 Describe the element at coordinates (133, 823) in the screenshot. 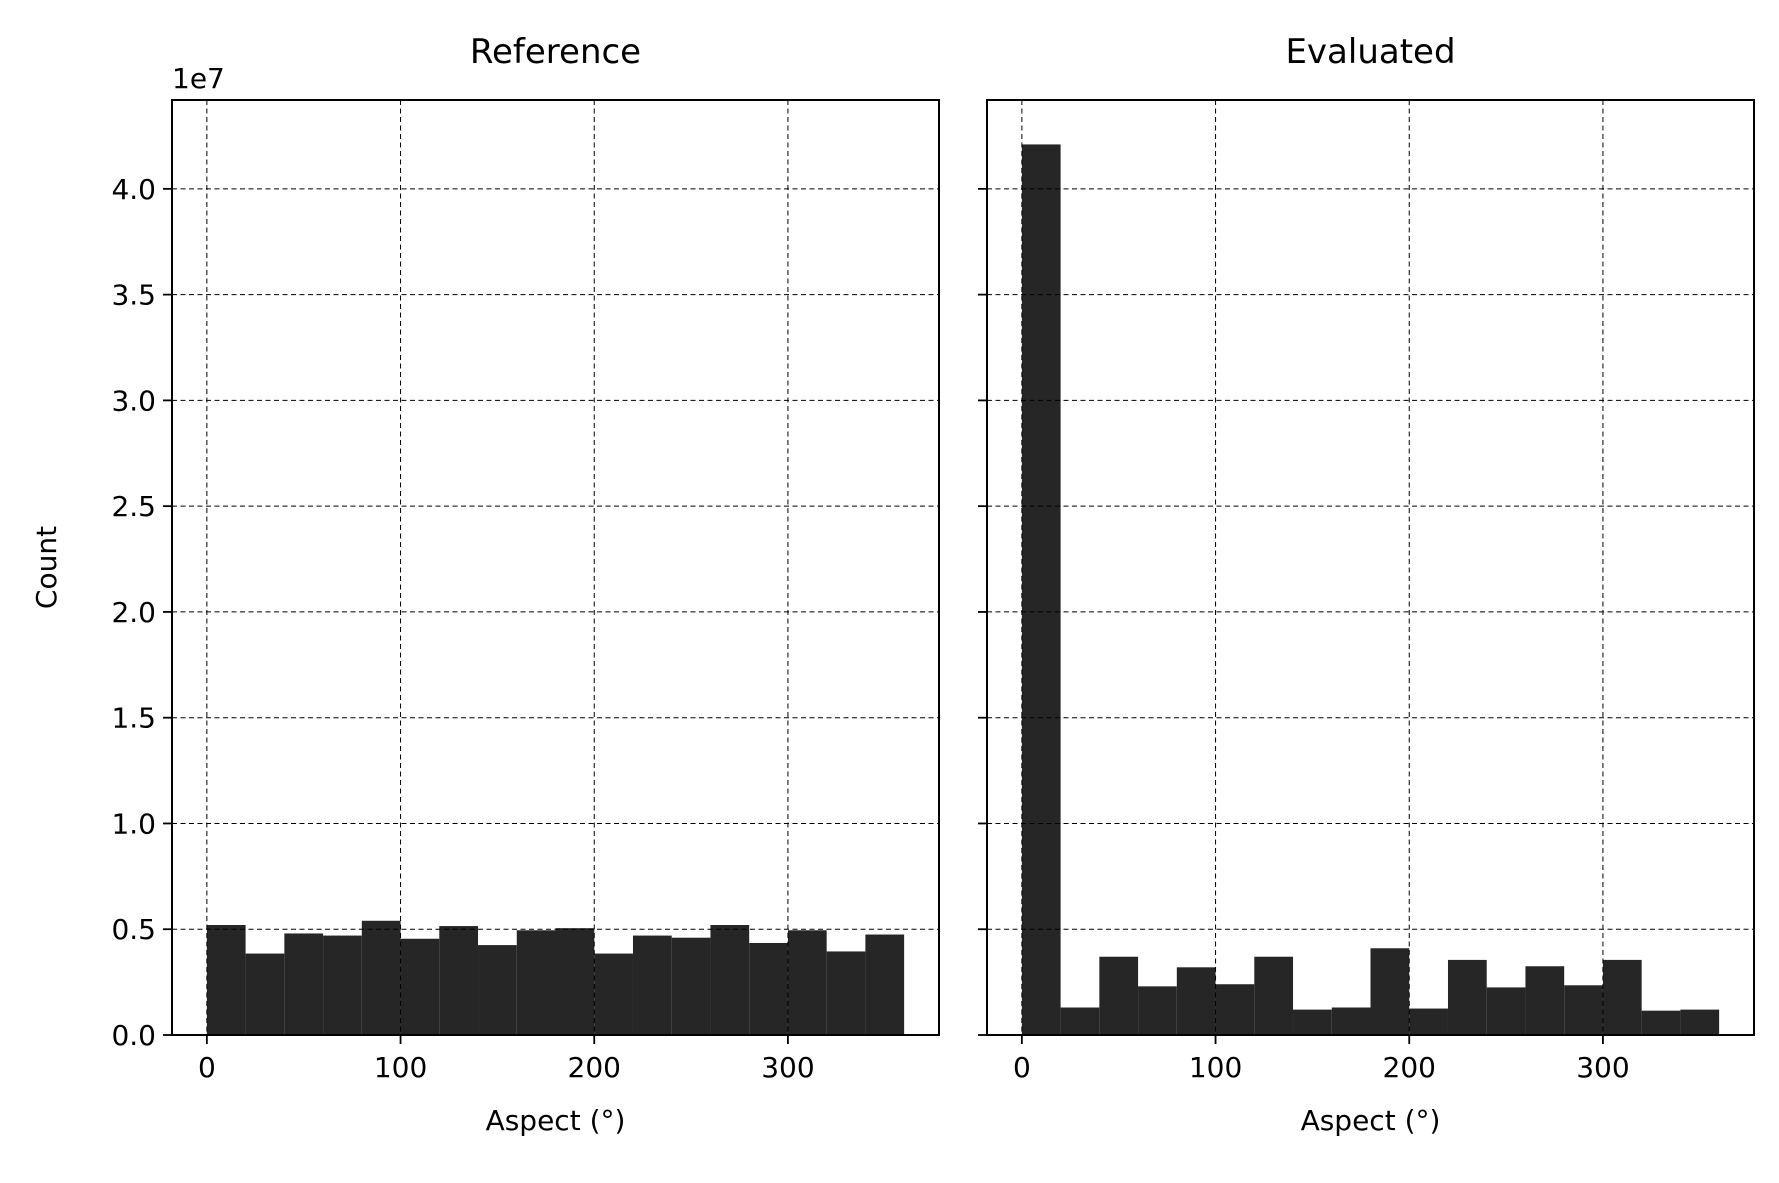

I see `y-tick-label: 1.0` at that location.